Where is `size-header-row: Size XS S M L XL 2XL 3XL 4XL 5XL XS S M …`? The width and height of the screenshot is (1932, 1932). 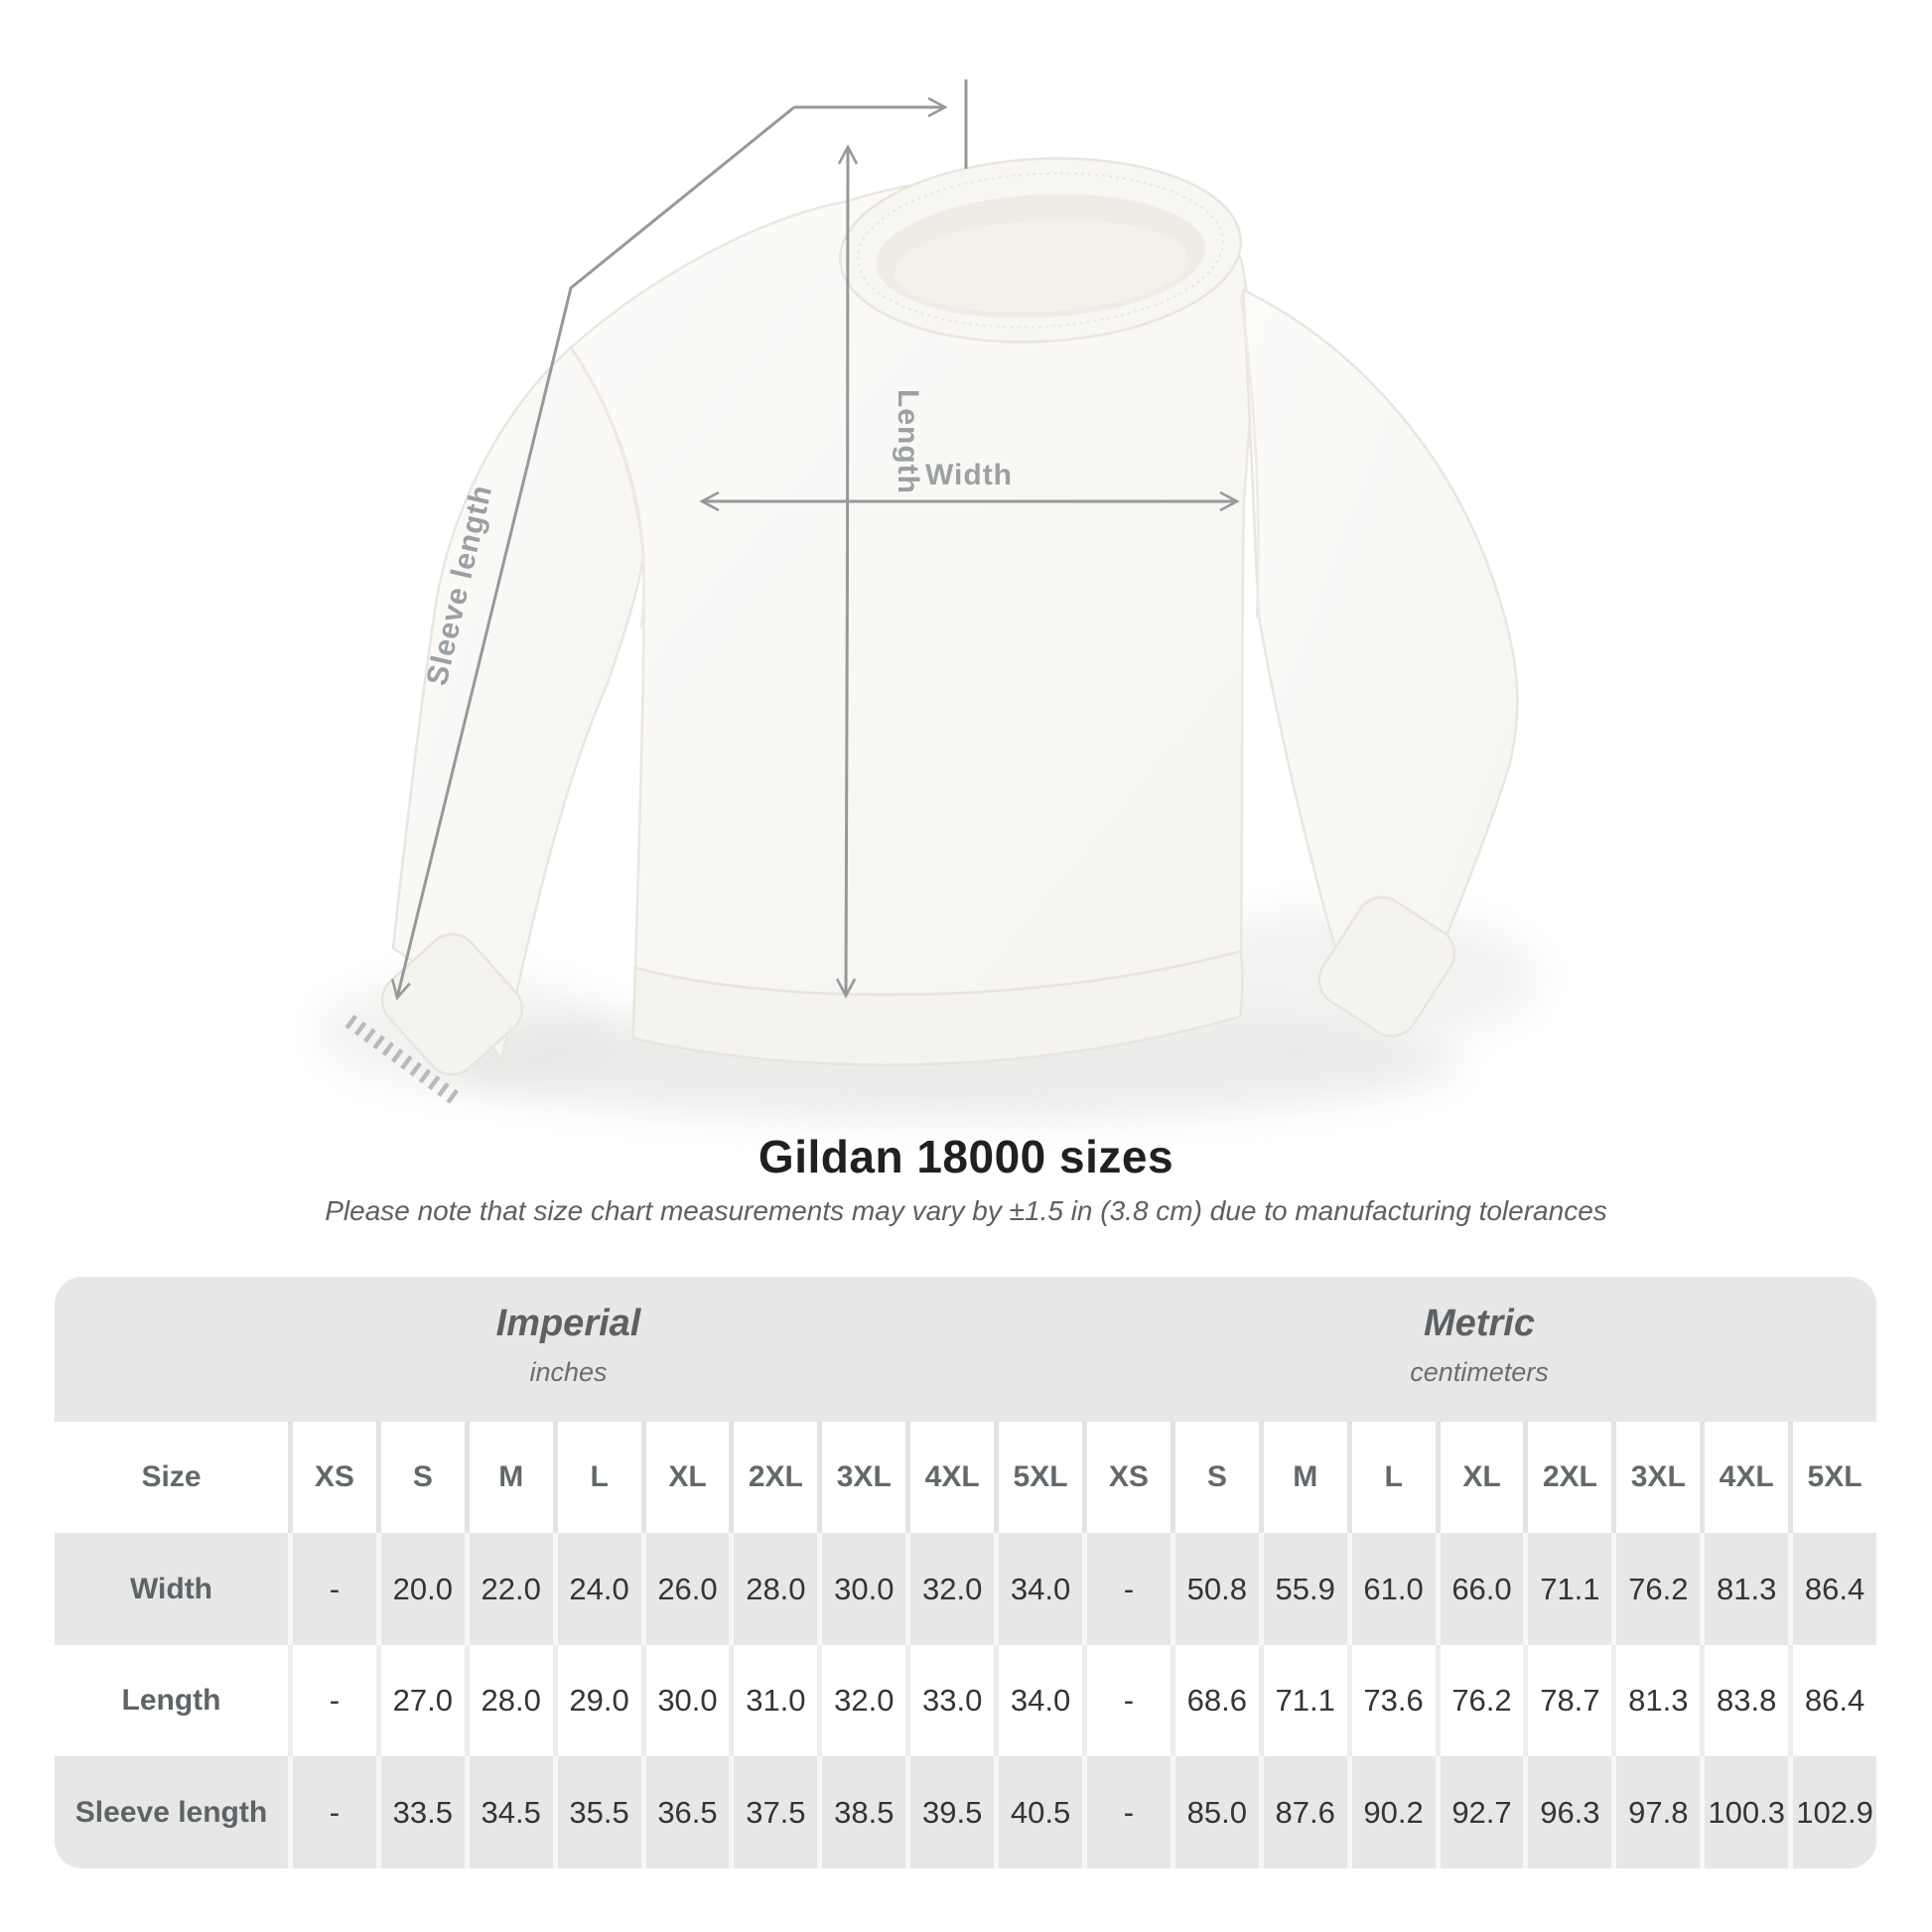
size-header-row: Size XS S M L XL 2XL 3XL 4XL 5XL XS S M … is located at coordinates (966, 1478).